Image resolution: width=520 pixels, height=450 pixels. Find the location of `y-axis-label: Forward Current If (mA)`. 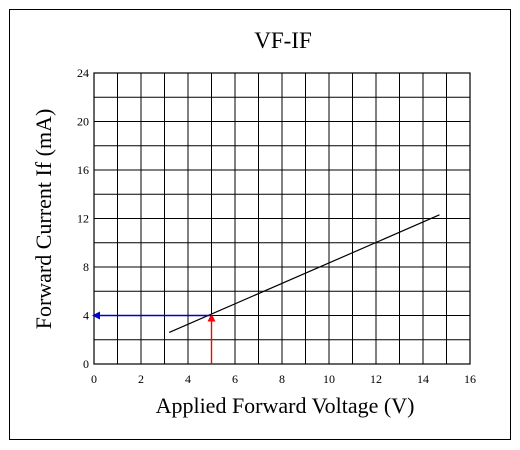

y-axis-label: Forward Current If (mA) is located at coordinates (43, 219).